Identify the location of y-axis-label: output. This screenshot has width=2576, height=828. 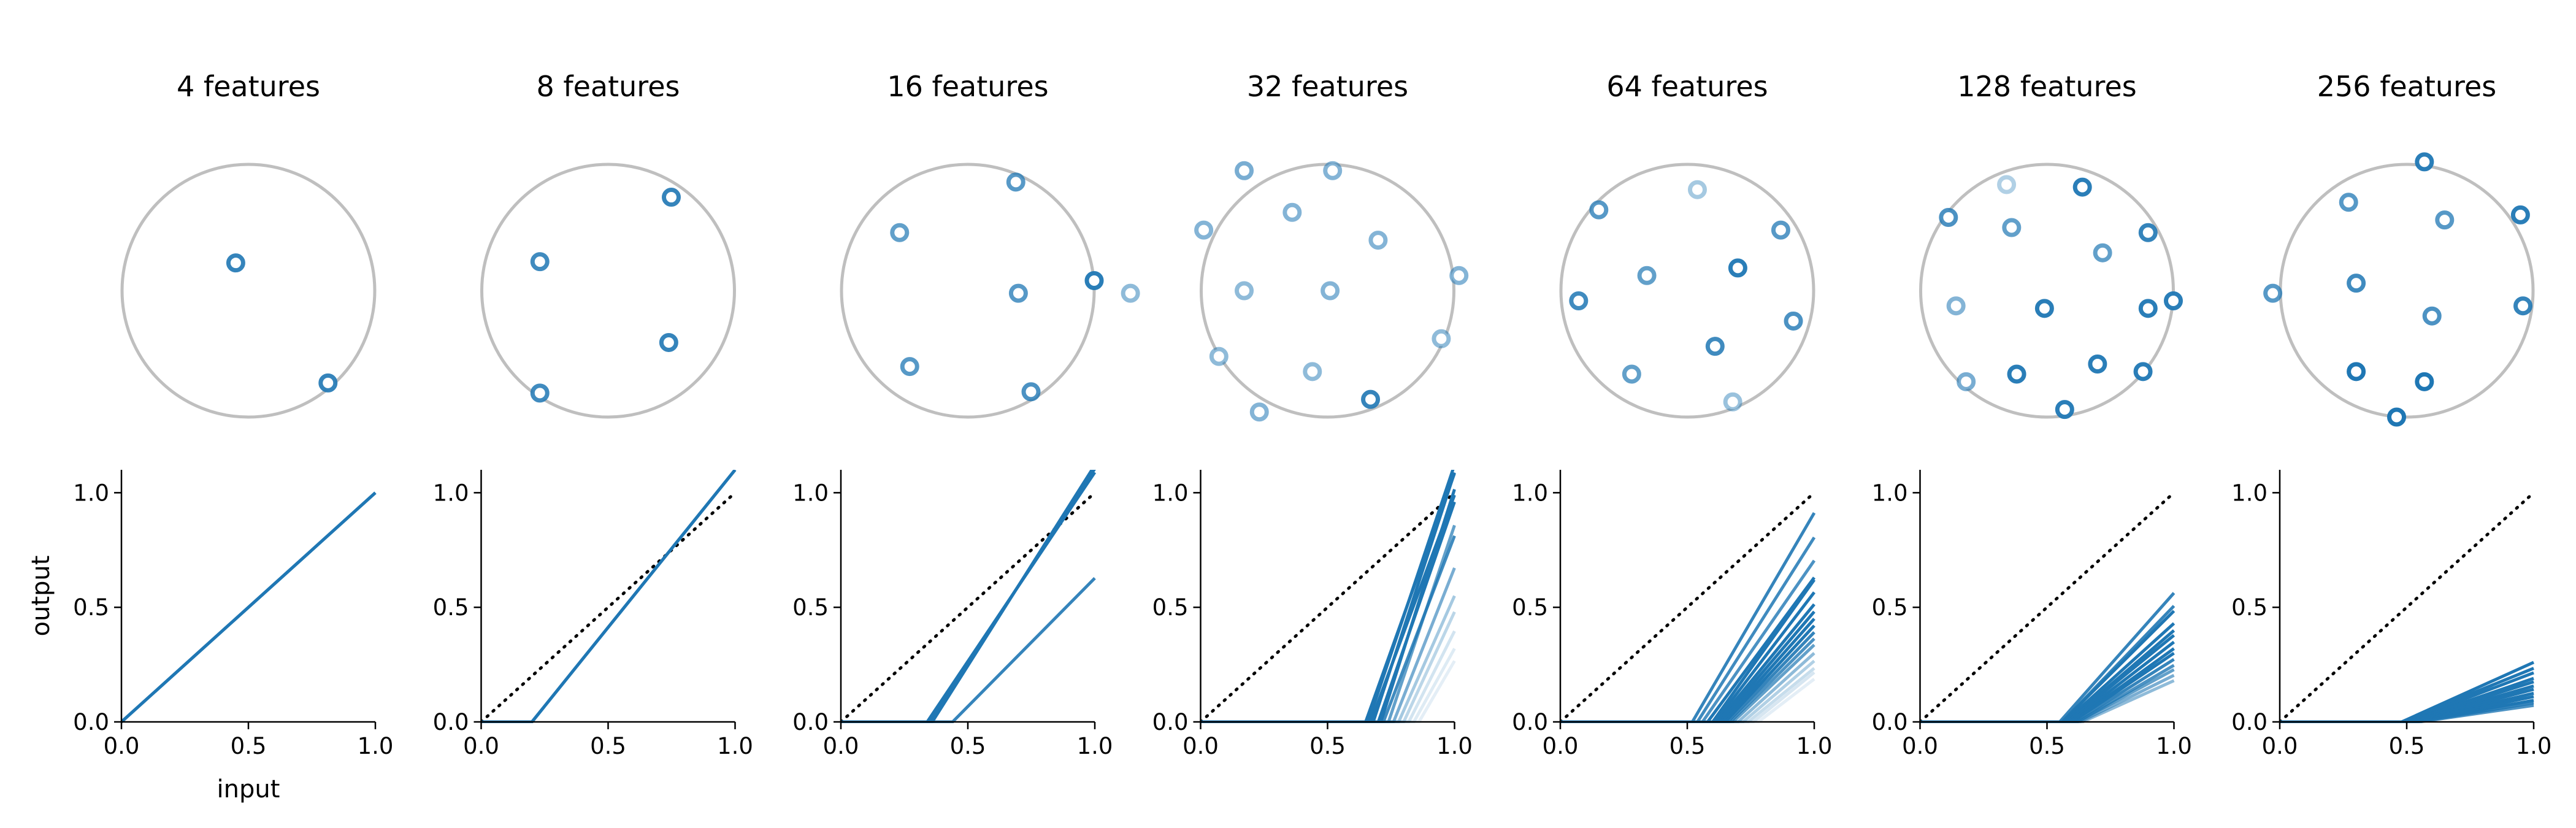
(41, 596).